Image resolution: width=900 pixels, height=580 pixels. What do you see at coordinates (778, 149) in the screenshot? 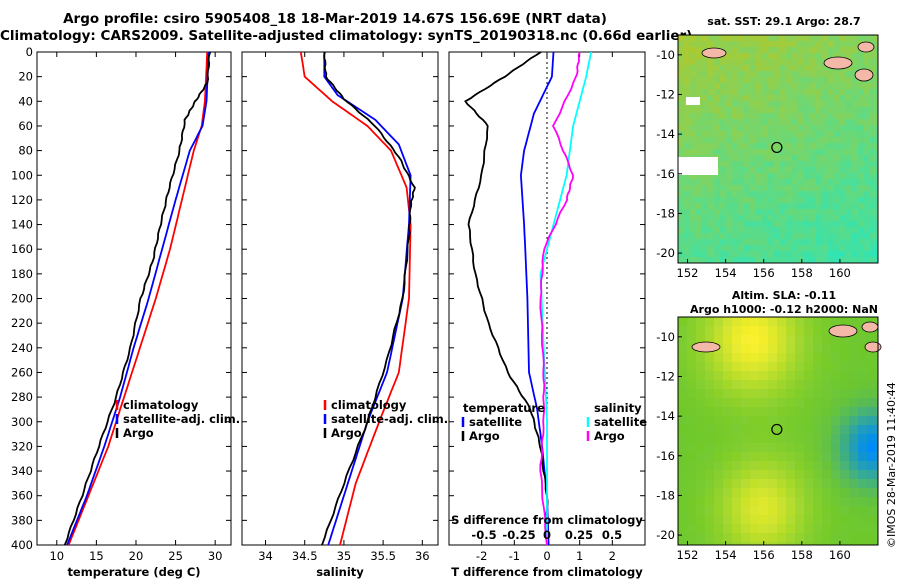
I see `sst-map-frame` at bounding box center [778, 149].